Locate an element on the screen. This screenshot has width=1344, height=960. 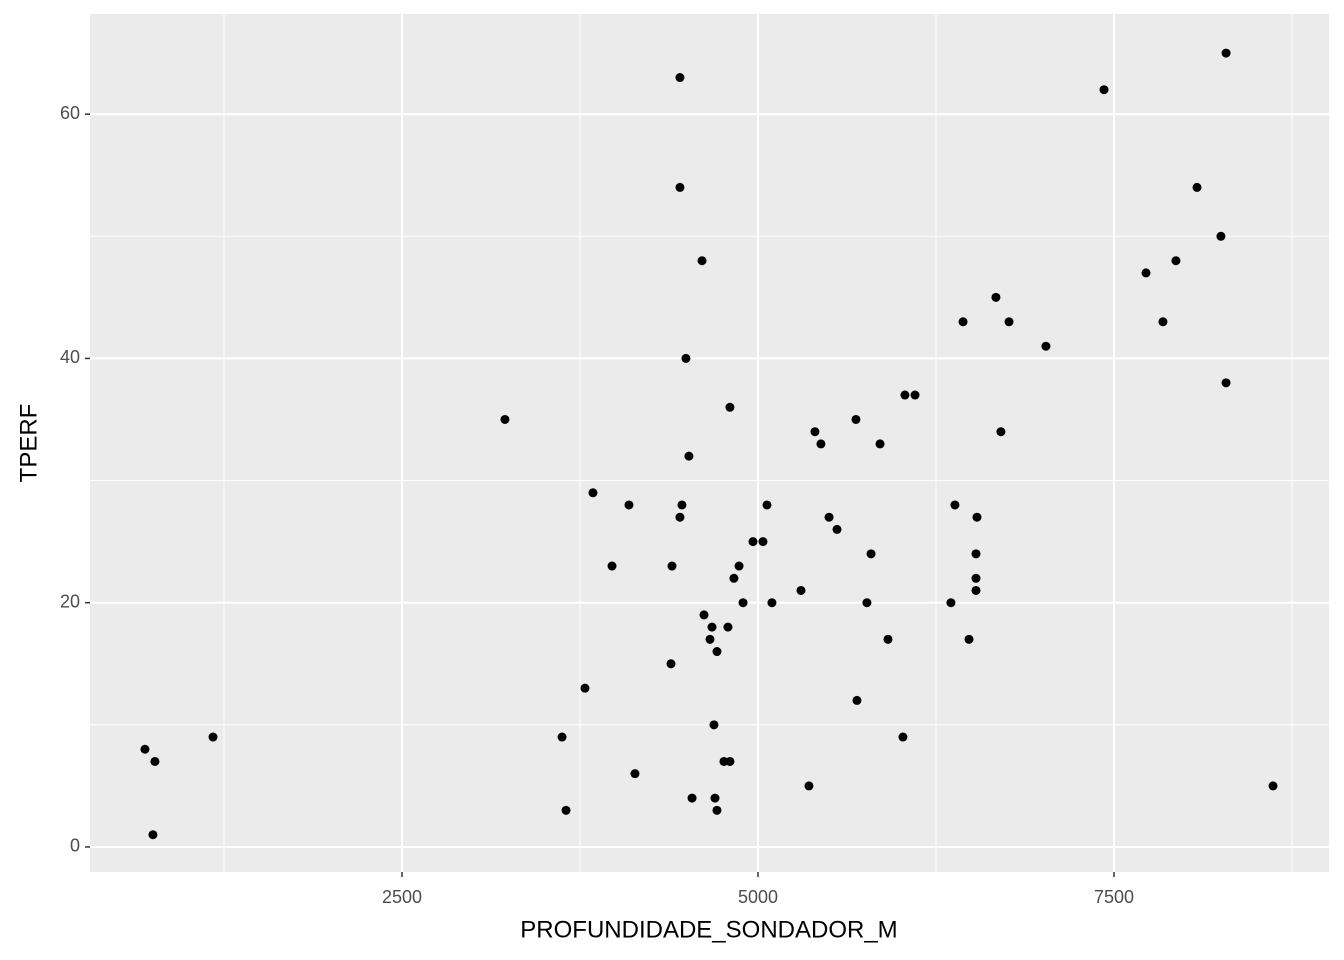
x-axis-title: PROFUNDIDADE_SONDADOR_M is located at coordinates (708, 929).